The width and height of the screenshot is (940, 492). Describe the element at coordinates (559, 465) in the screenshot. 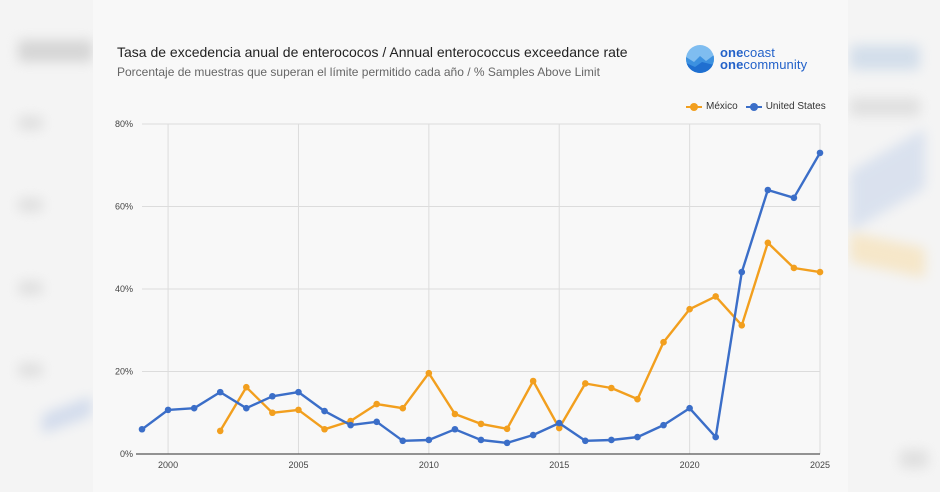

I see `x-tick-label: 2015` at that location.